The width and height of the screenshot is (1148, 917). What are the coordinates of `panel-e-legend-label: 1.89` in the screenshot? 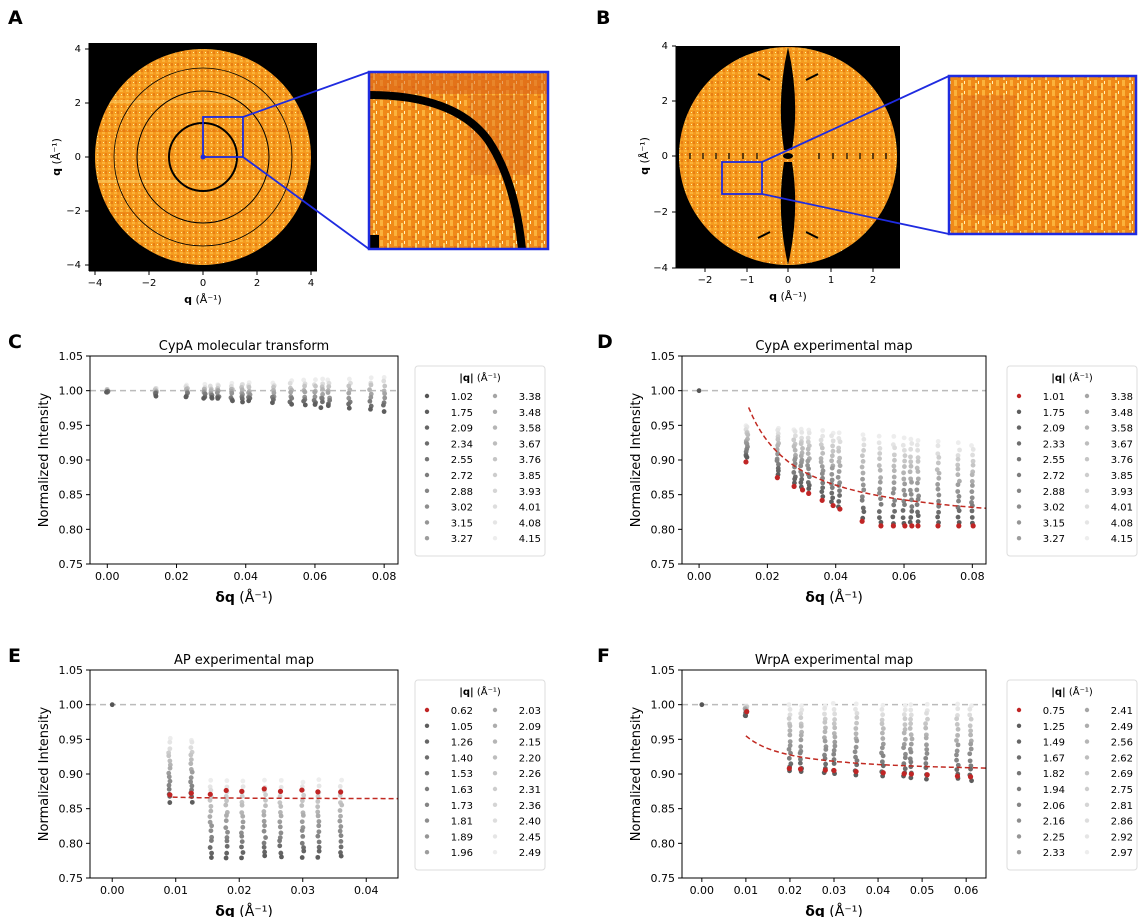 It's located at (462, 837).